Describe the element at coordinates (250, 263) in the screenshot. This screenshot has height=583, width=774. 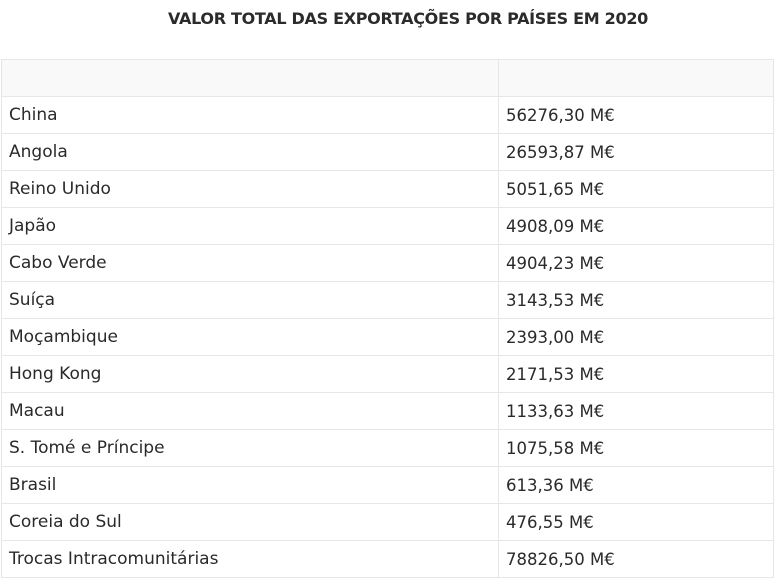
I see `country-cell: Cabo Verde` at that location.